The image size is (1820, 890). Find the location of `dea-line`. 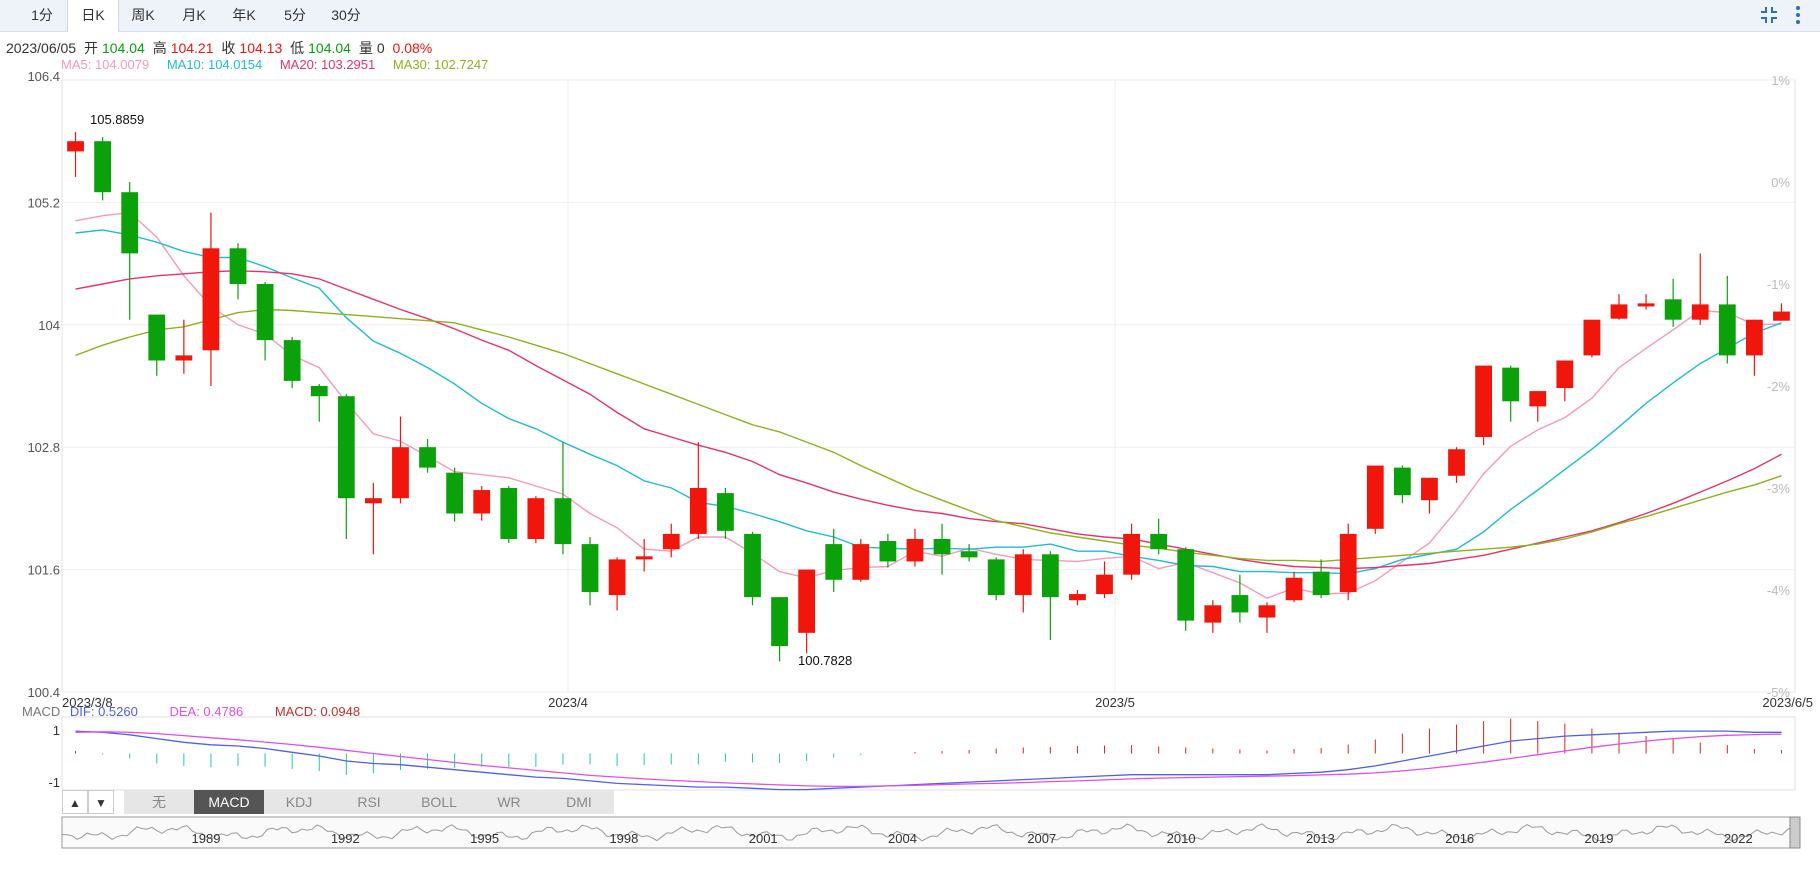

dea-line is located at coordinates (928, 759).